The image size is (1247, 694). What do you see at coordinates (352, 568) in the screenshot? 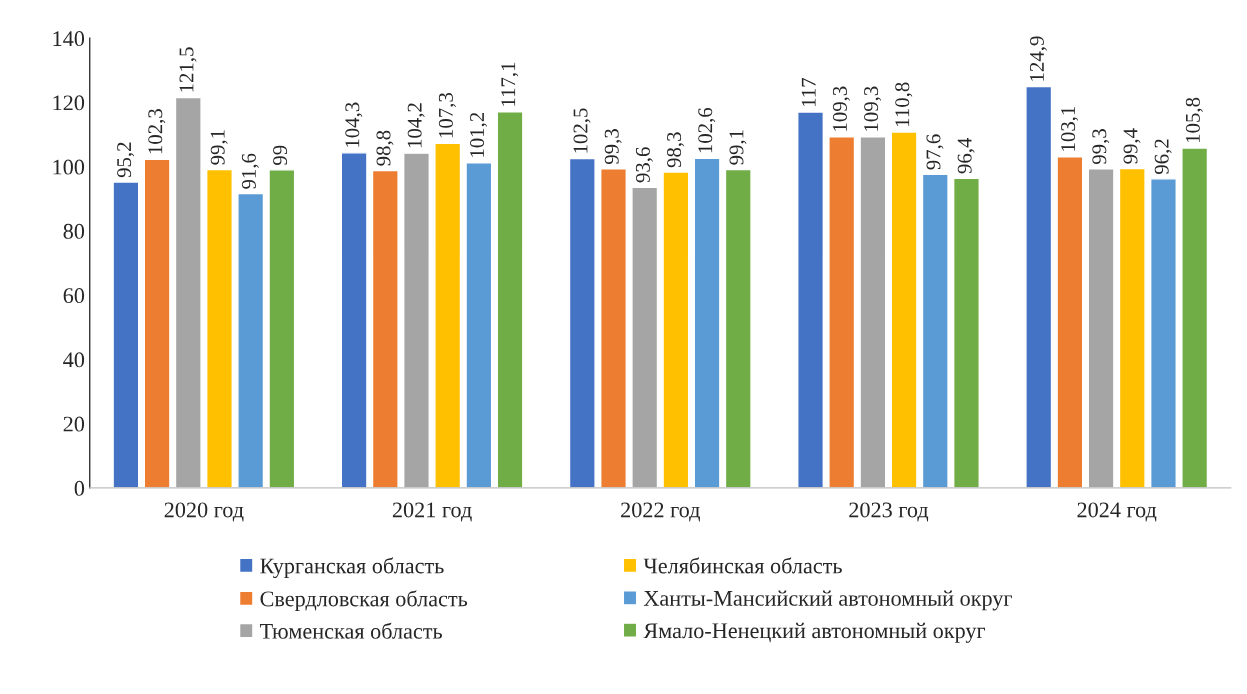
I see `legend-label: Курганская область` at bounding box center [352, 568].